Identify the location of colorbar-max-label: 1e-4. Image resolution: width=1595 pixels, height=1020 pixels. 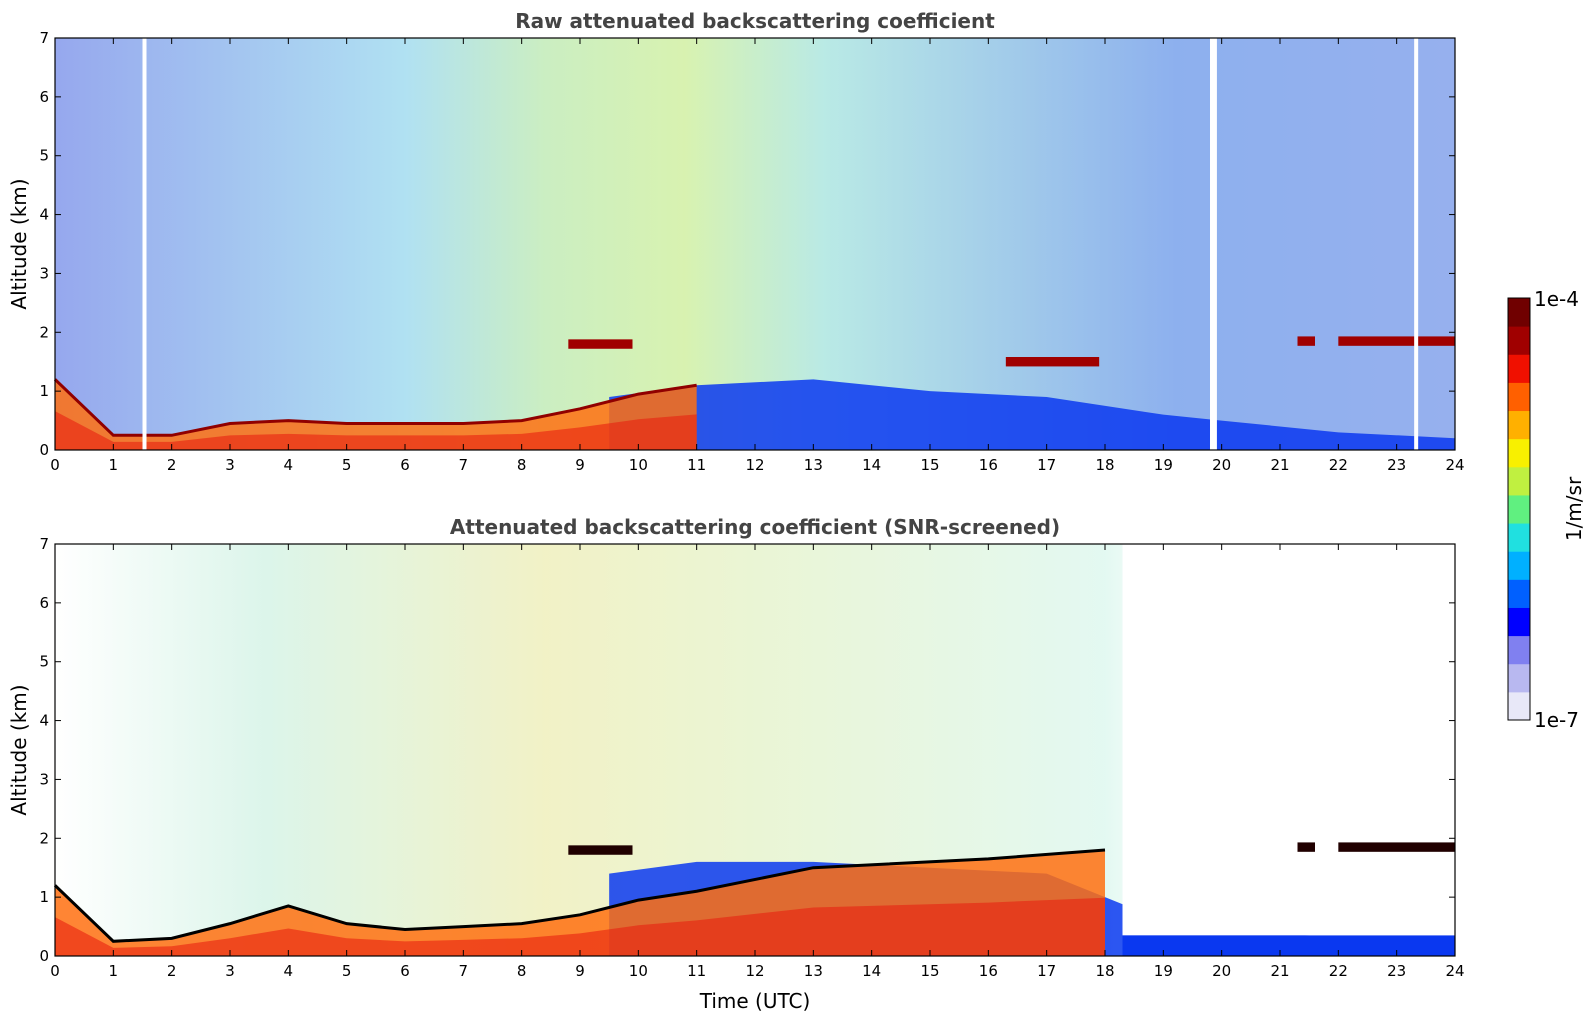
(1556, 299).